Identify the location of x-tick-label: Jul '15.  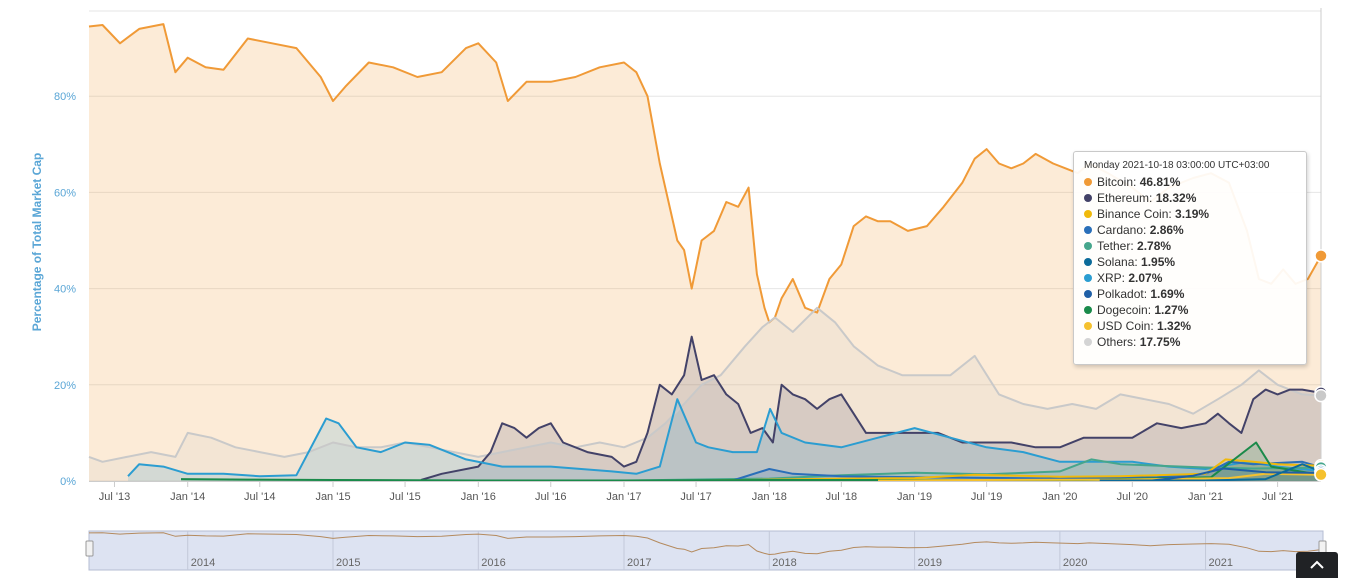
(404, 497).